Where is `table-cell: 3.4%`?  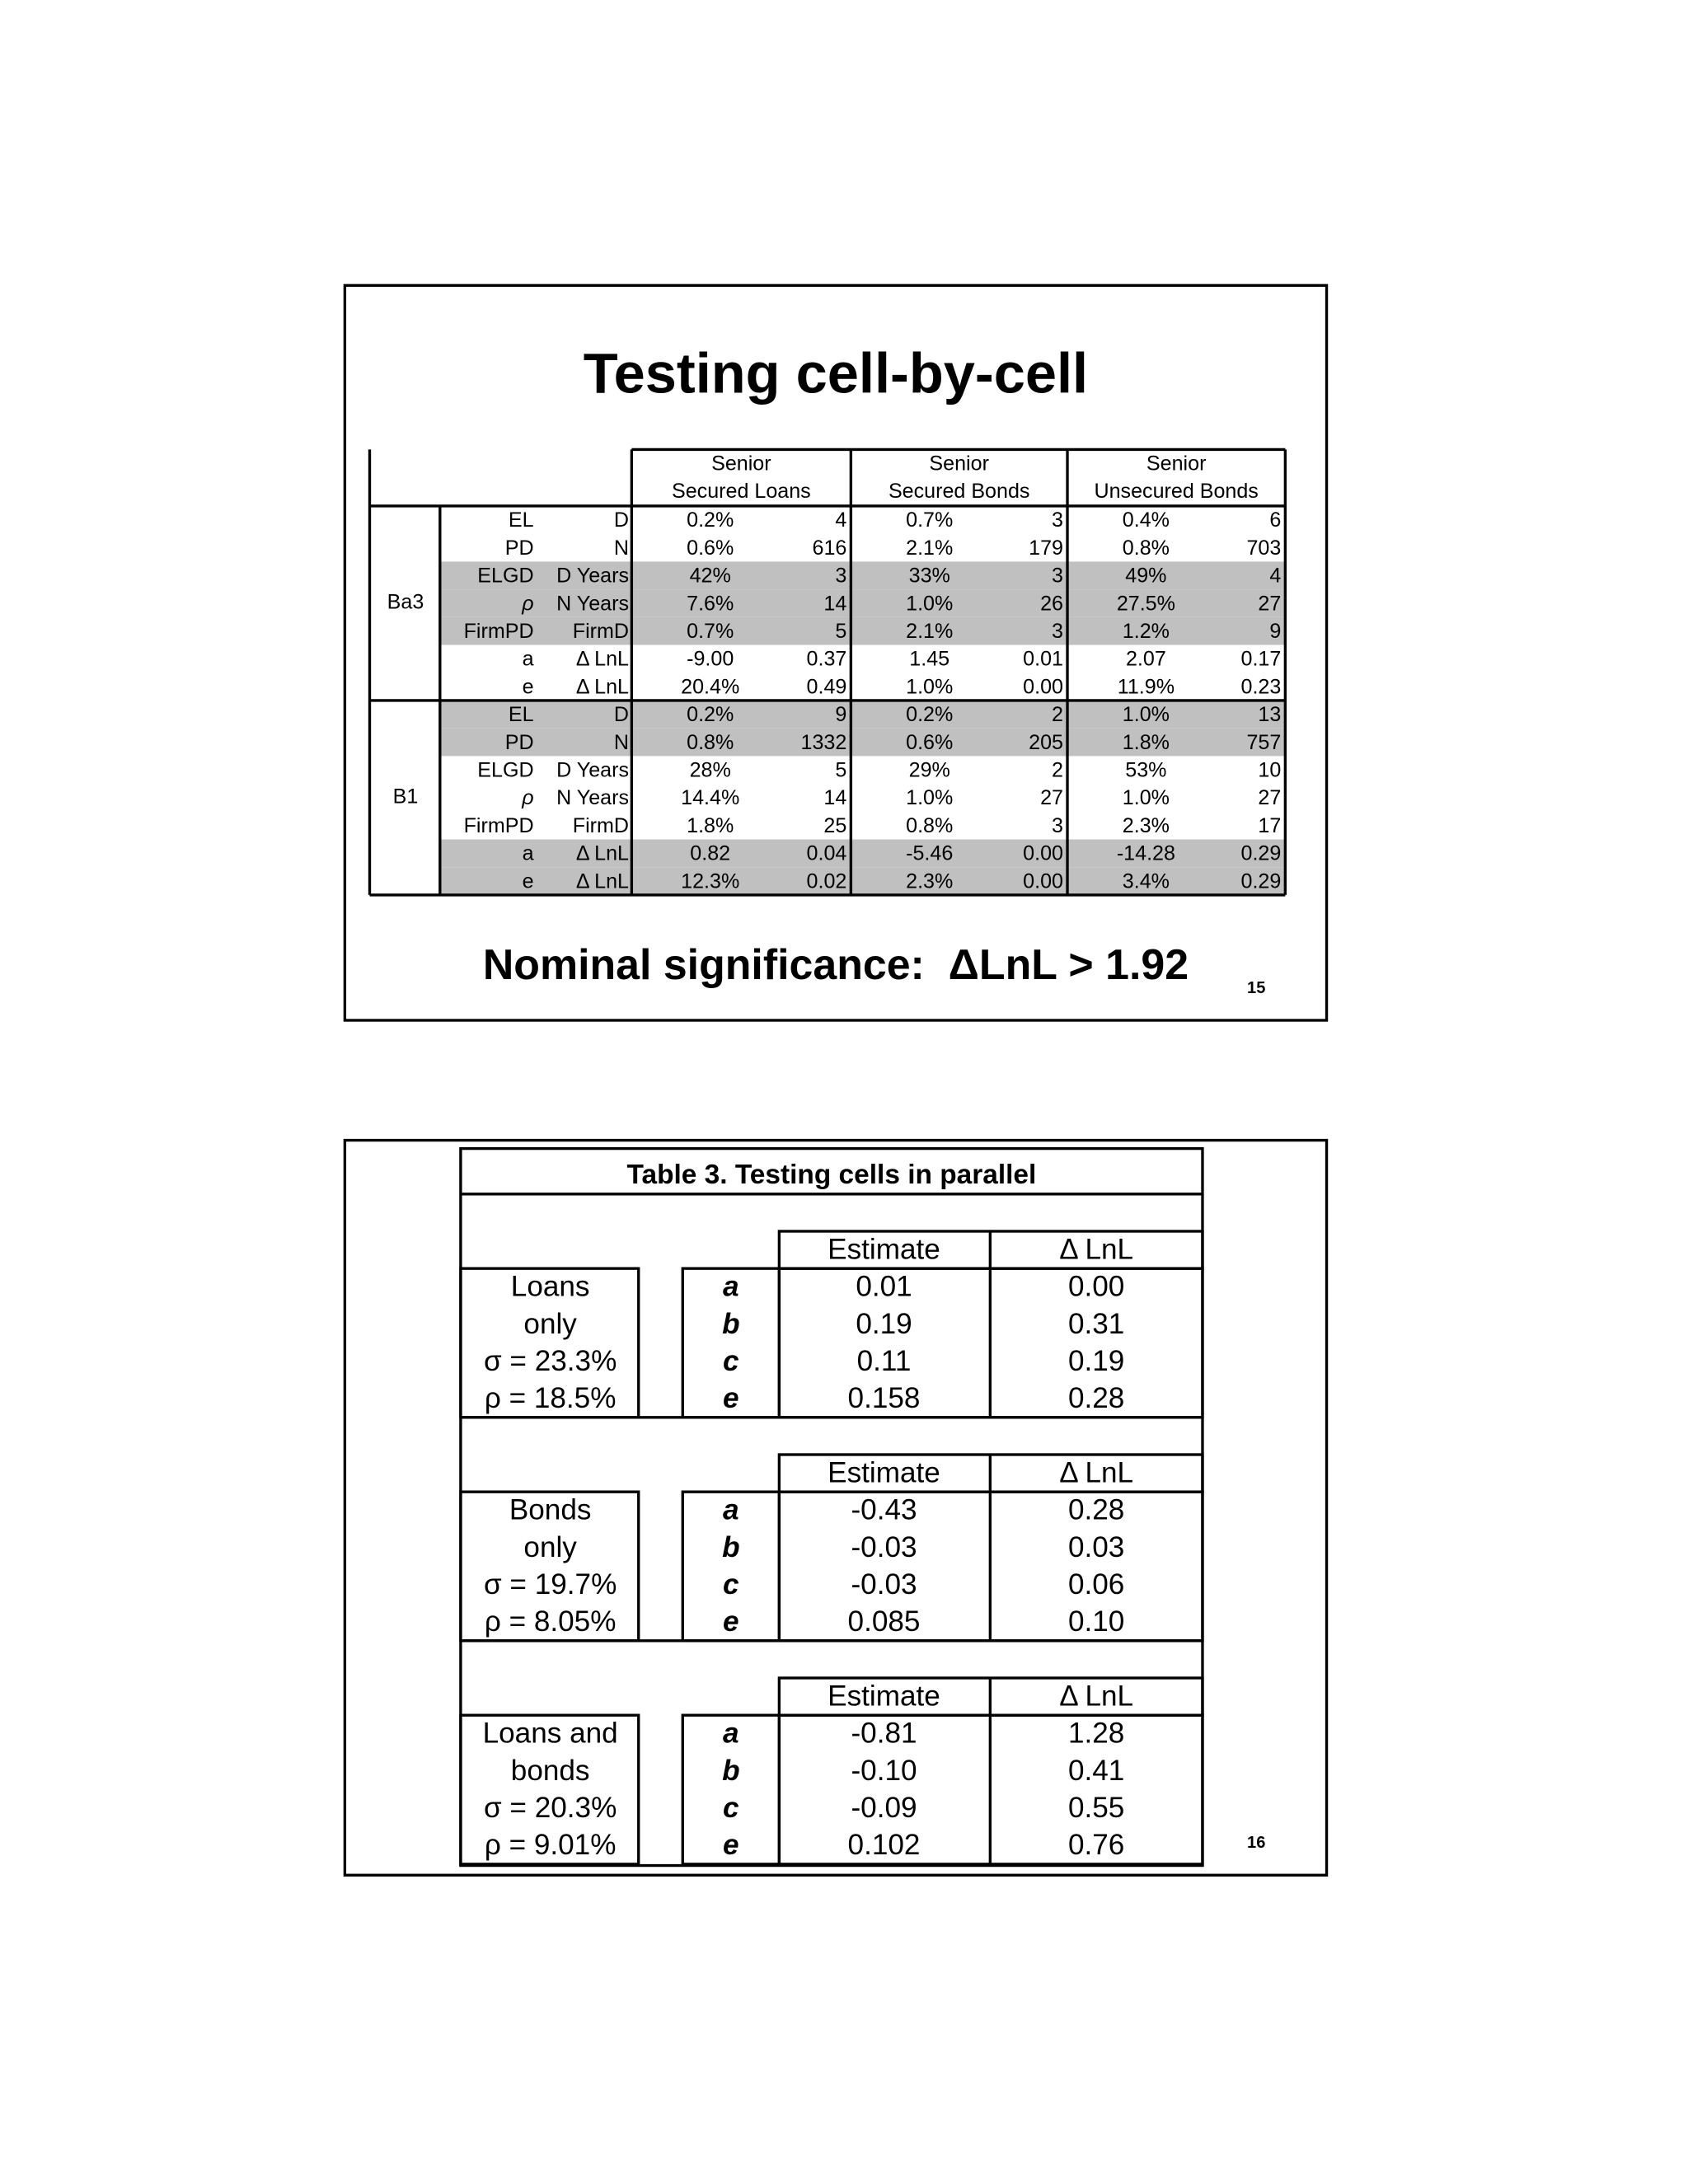 table-cell: 3.4% is located at coordinates (1146, 881).